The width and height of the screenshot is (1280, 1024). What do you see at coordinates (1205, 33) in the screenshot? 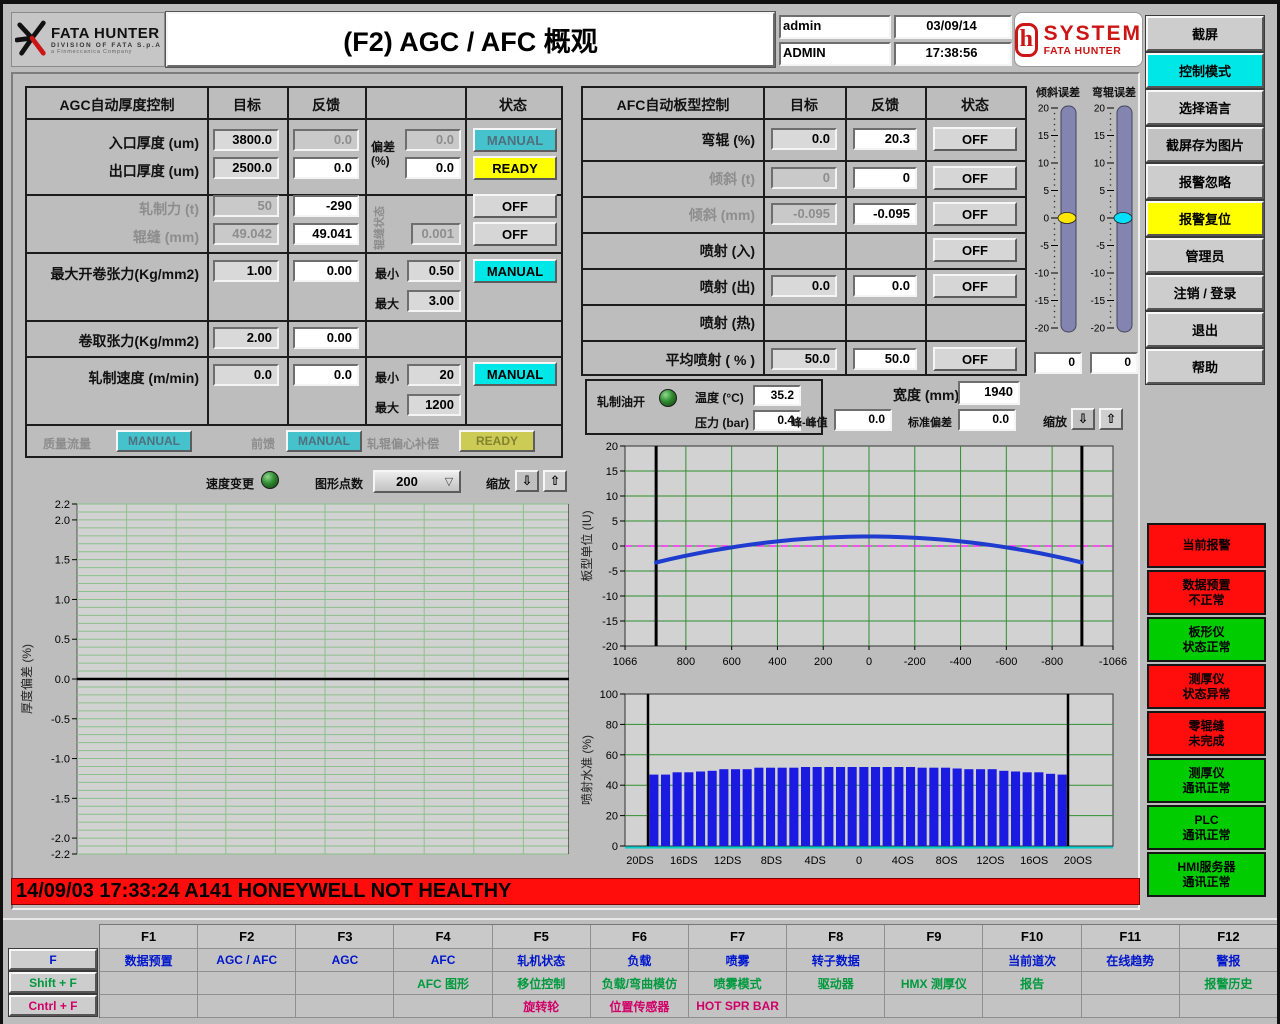
I see `screen-capture-button: 截屏` at bounding box center [1205, 33].